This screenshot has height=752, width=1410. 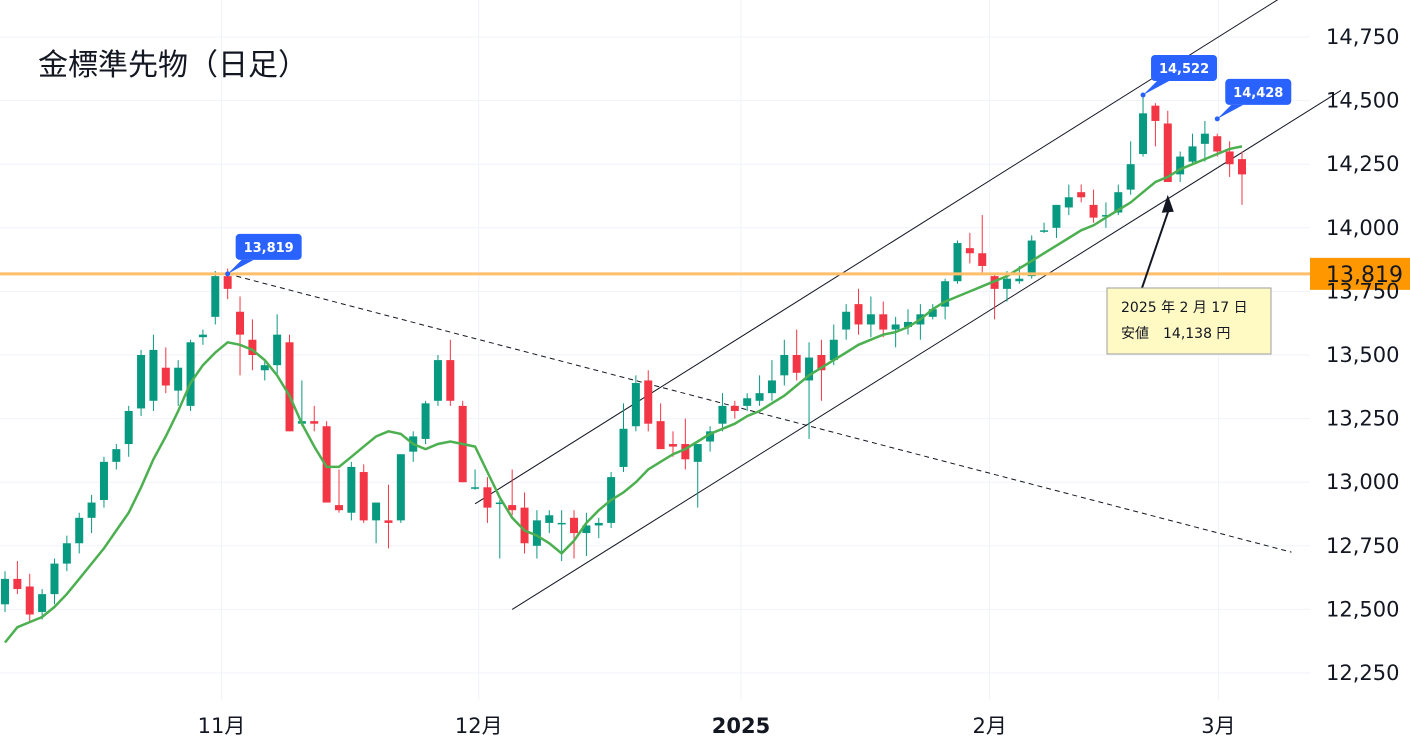 I want to click on y-tick-label: 14,000, so click(x=1362, y=228).